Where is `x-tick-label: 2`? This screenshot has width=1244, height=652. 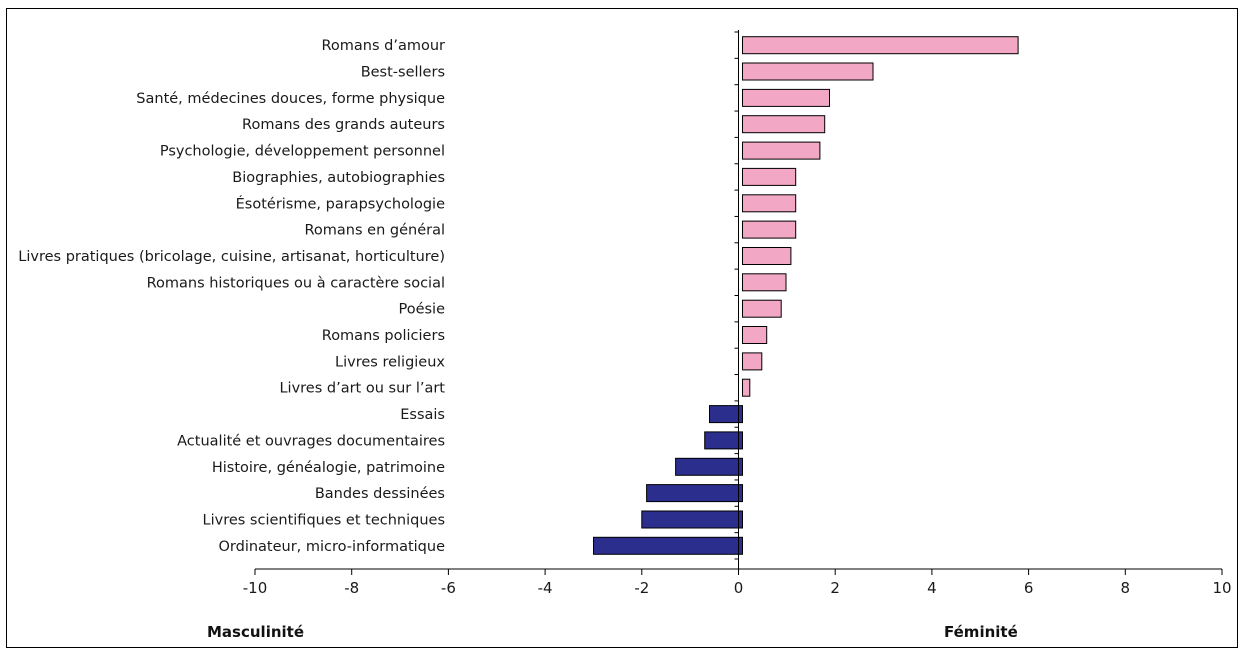 x-tick-label: 2 is located at coordinates (835, 588).